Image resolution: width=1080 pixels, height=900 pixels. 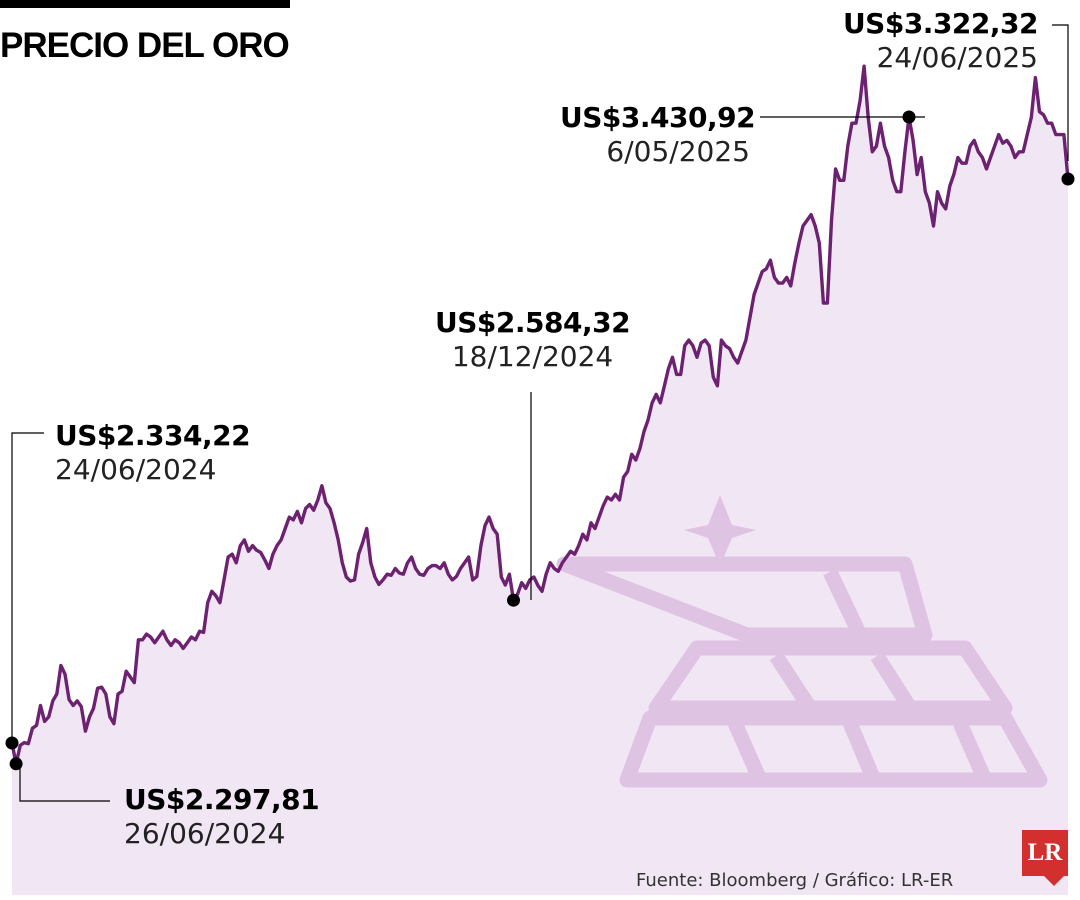 I want to click on chart-title: PRECIO DEL ORO, so click(x=145, y=45).